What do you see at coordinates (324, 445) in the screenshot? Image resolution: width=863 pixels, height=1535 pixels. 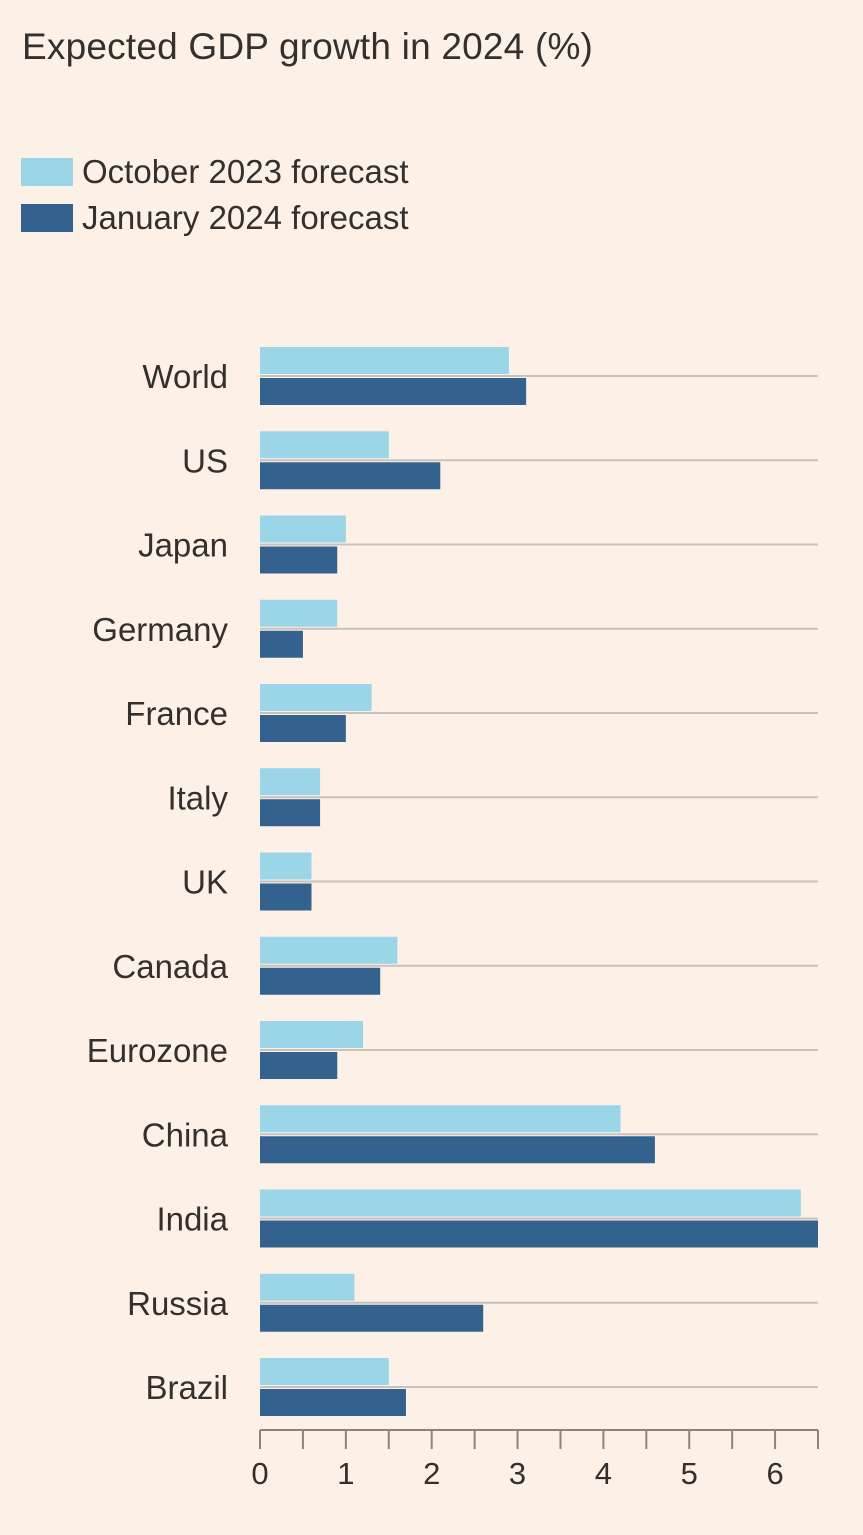 I see `bar-us-october-2023-forecast` at bounding box center [324, 445].